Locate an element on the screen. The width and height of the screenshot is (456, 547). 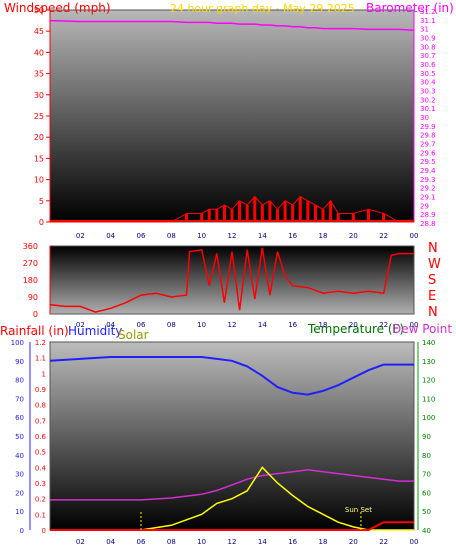
windspeed-tick-label: 45 is located at coordinates (39, 31).